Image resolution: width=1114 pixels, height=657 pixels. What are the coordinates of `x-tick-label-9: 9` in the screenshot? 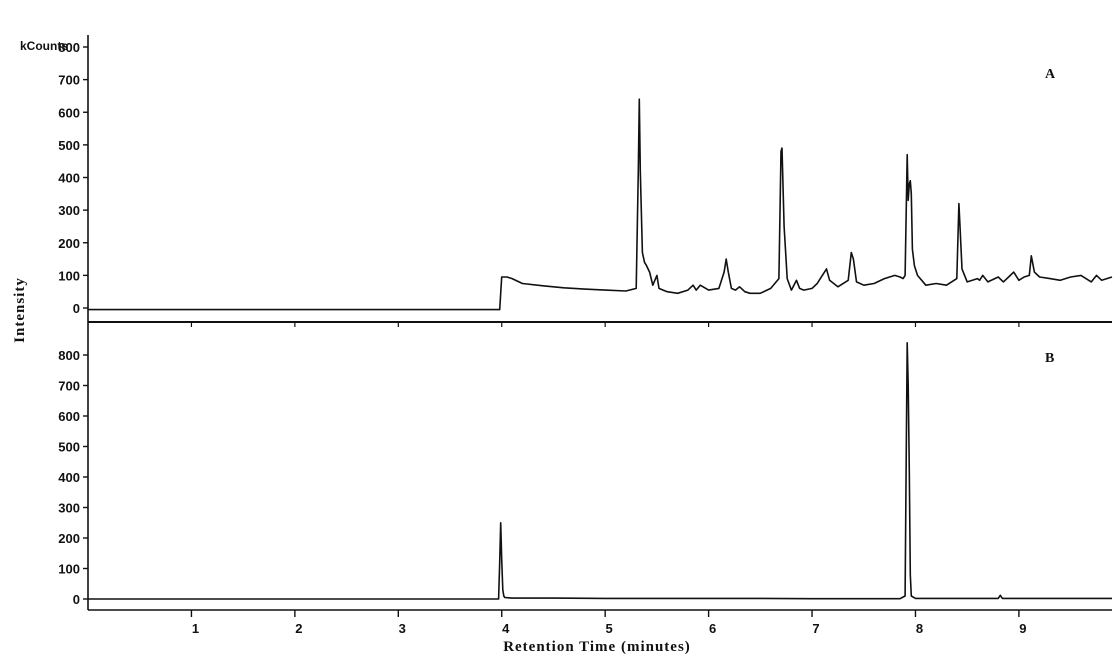 It's located at (1022, 628).